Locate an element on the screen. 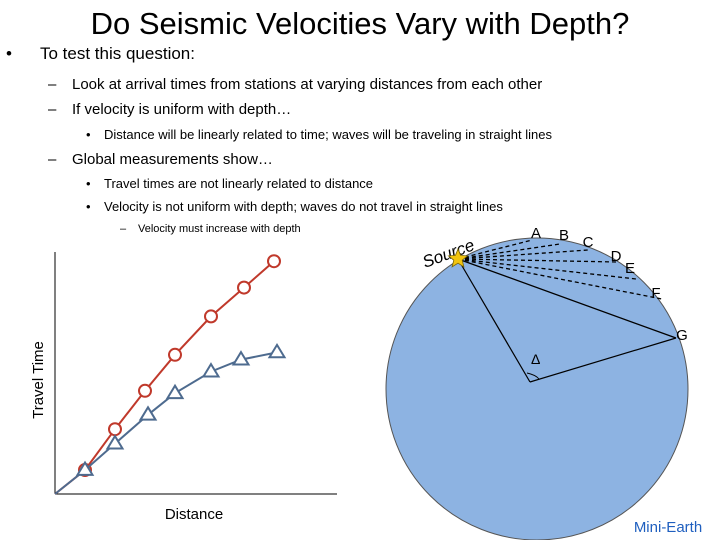 The height and width of the screenshot is (540, 720). angle-arc is located at coordinates (533, 376).